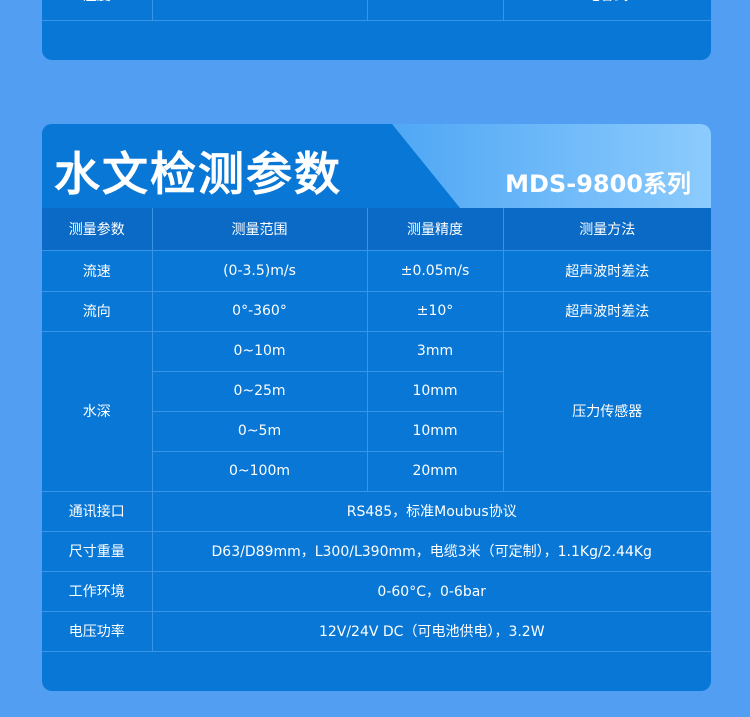 The image size is (750, 717). What do you see at coordinates (97, 270) in the screenshot?
I see `cell: 流速` at bounding box center [97, 270].